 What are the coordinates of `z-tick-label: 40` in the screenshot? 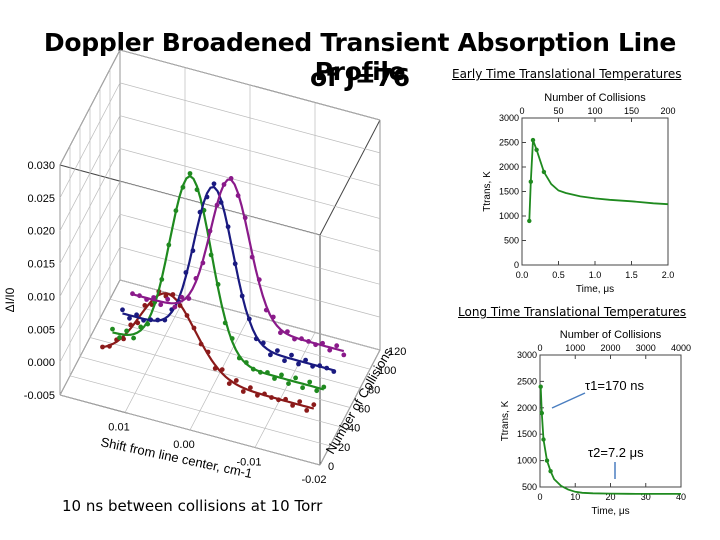 It's located at (354, 429).